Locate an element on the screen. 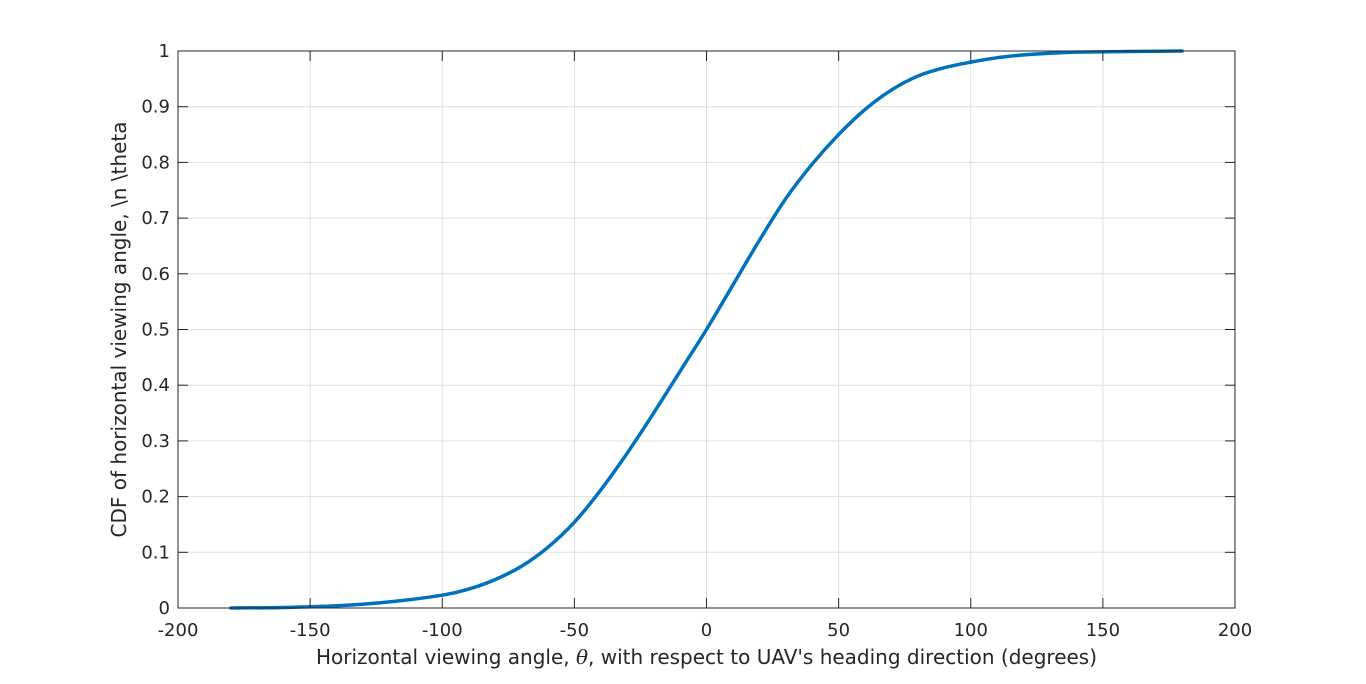  x-tick-label: -150 is located at coordinates (310, 630).